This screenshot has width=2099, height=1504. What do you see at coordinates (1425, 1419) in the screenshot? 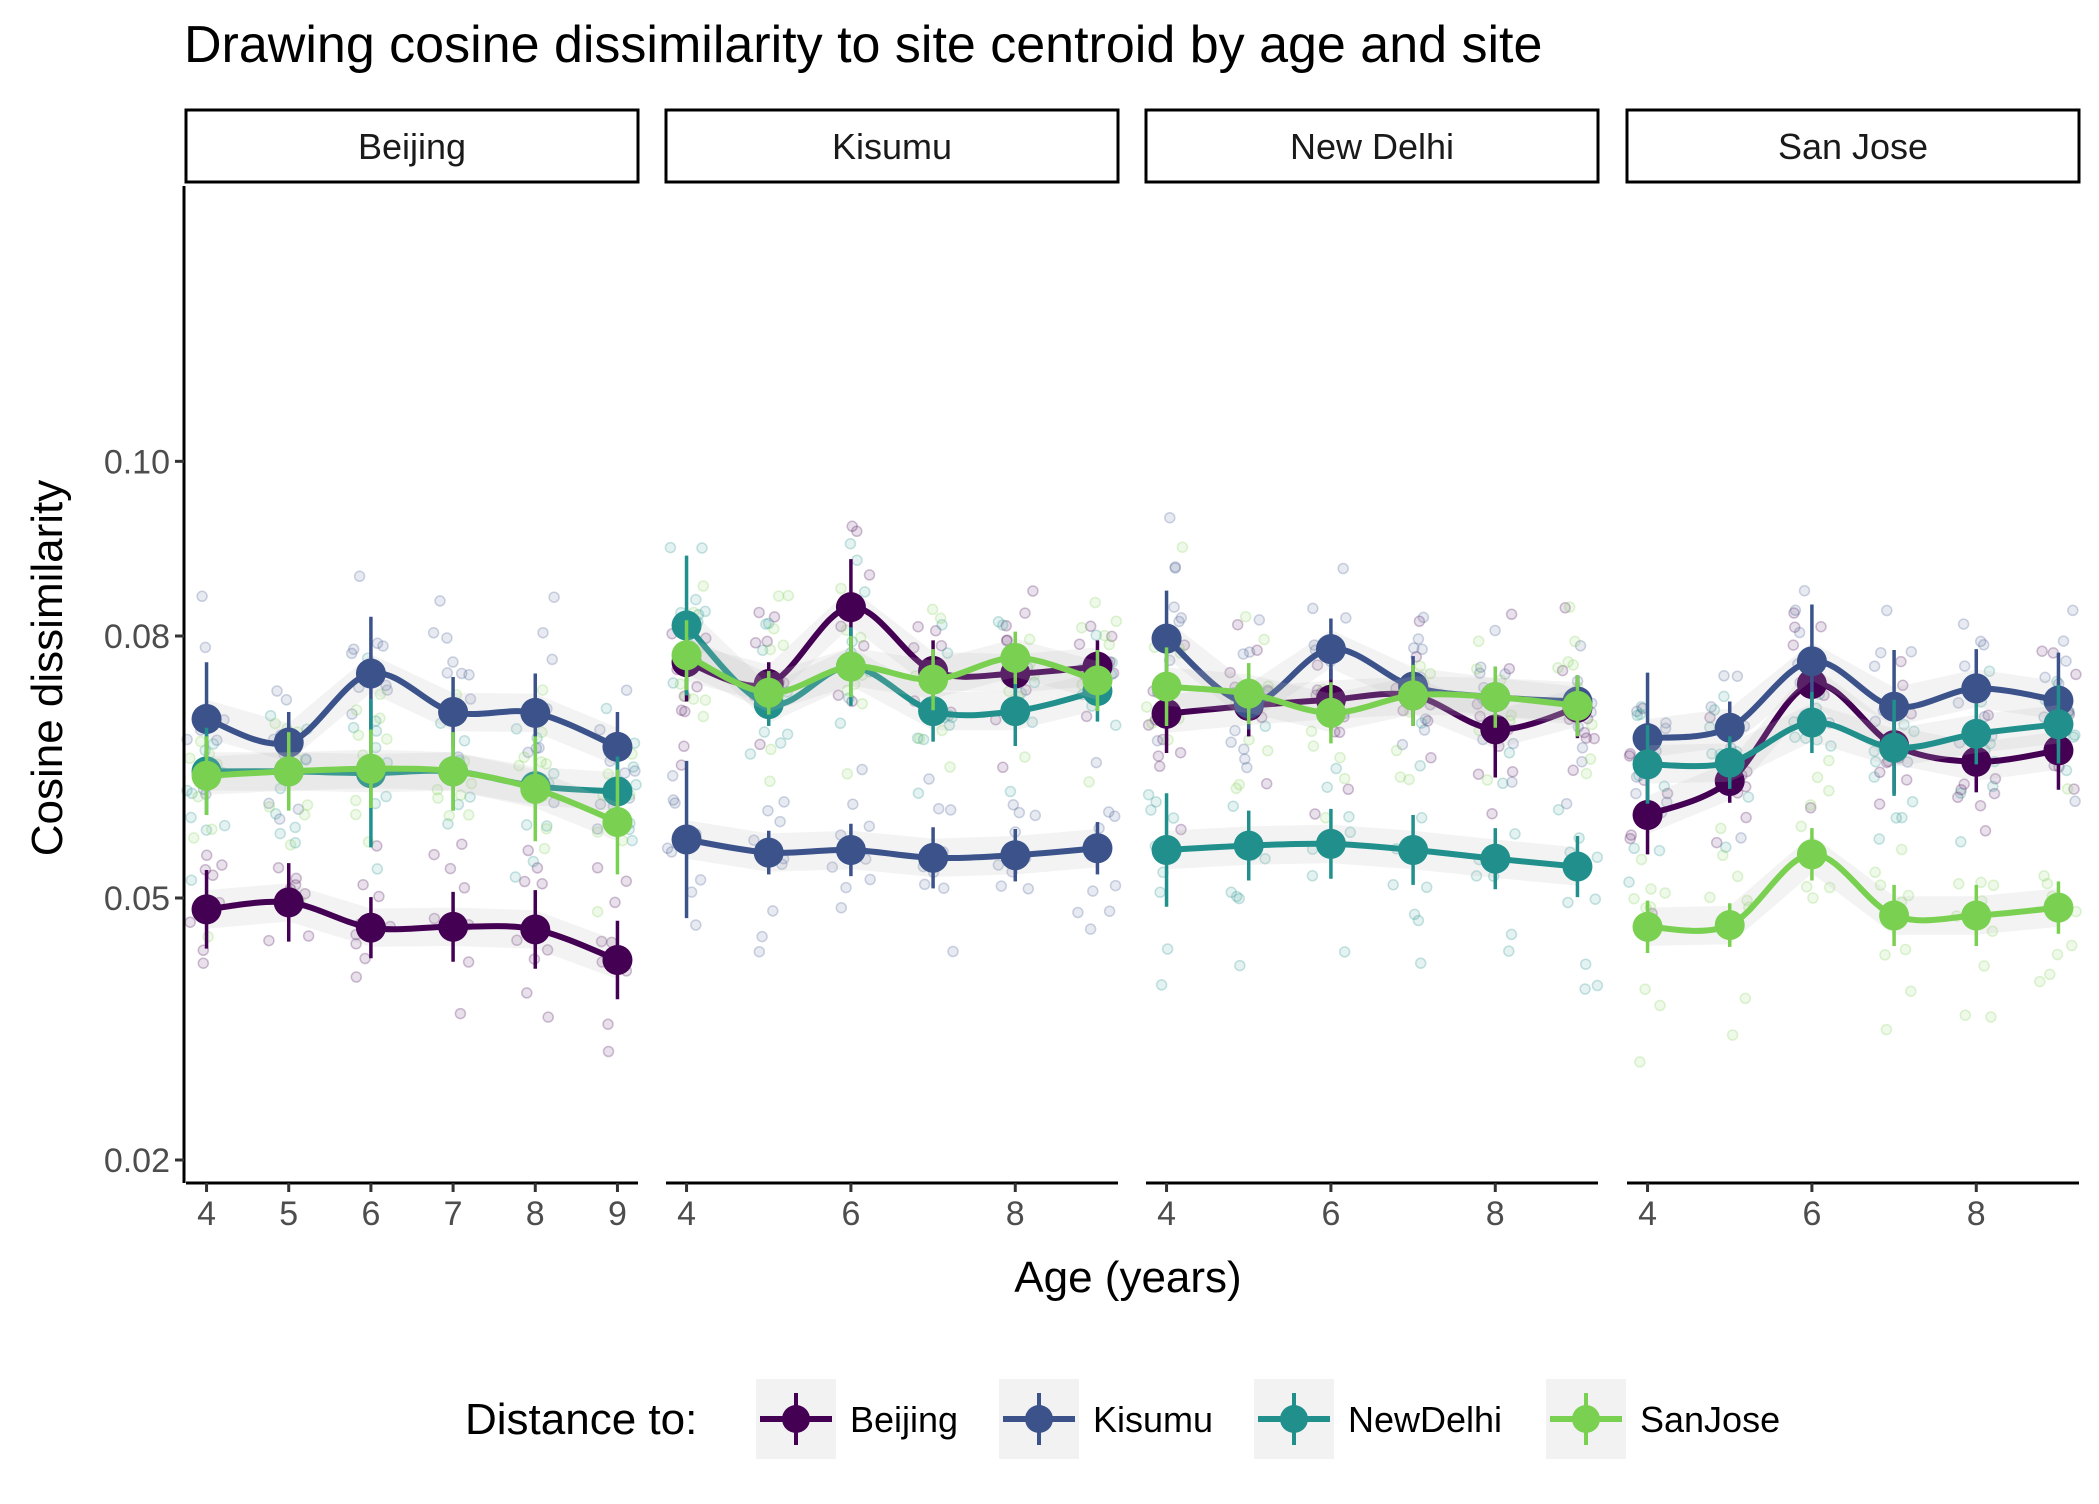
I see `legend-label: NewDelhi` at bounding box center [1425, 1419].